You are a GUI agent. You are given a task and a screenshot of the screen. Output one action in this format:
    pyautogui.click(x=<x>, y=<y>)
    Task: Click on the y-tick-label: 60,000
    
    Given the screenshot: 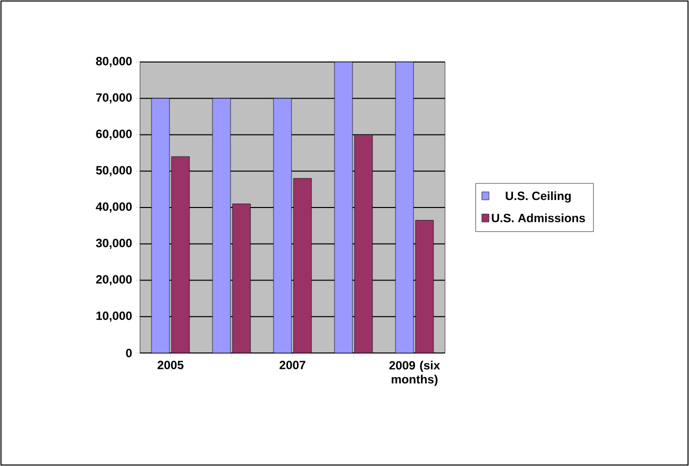 What is the action you would take?
    pyautogui.click(x=114, y=135)
    